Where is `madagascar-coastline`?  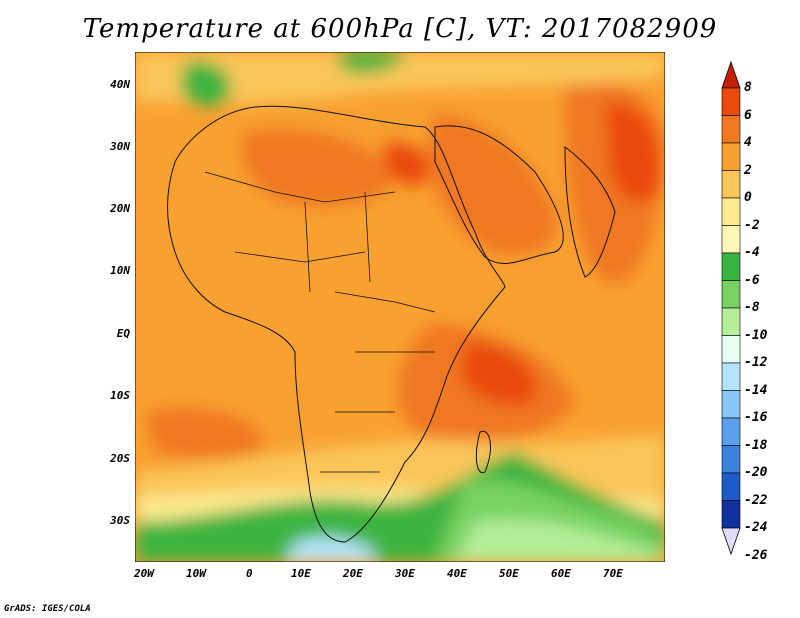
madagascar-coastline is located at coordinates (483, 452).